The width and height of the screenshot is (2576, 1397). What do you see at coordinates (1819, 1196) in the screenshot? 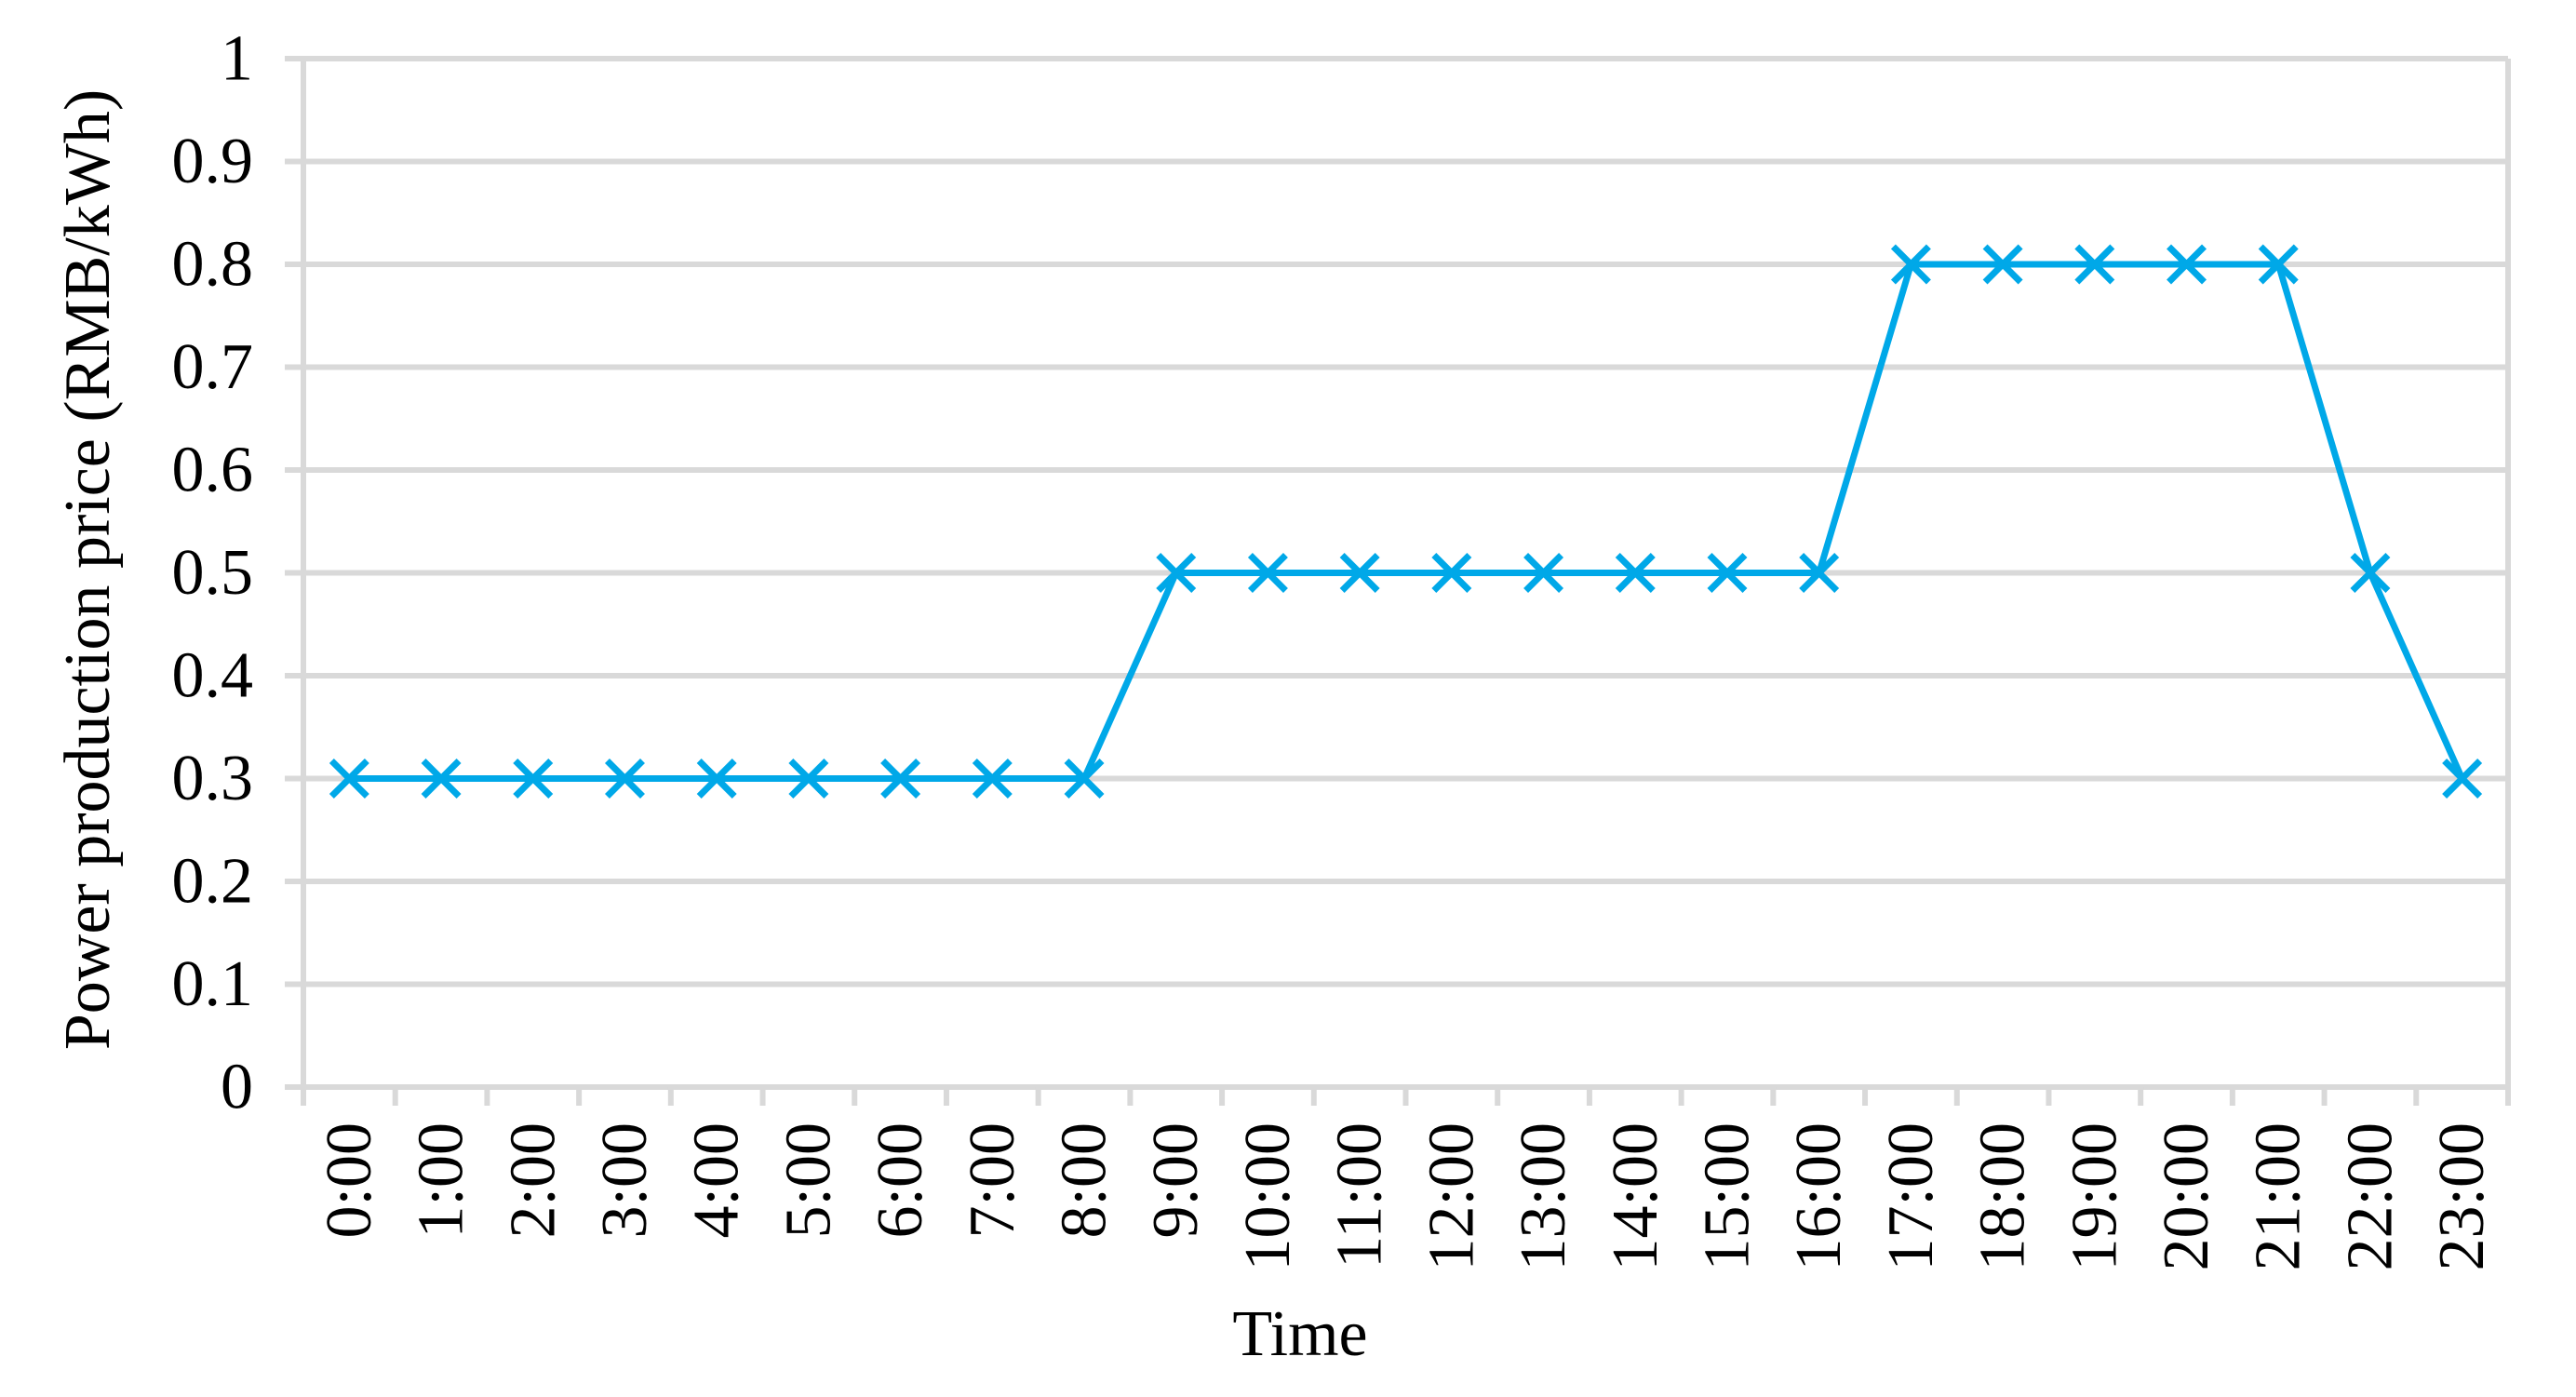
I see `x-tick-label: 16:00` at bounding box center [1819, 1196].